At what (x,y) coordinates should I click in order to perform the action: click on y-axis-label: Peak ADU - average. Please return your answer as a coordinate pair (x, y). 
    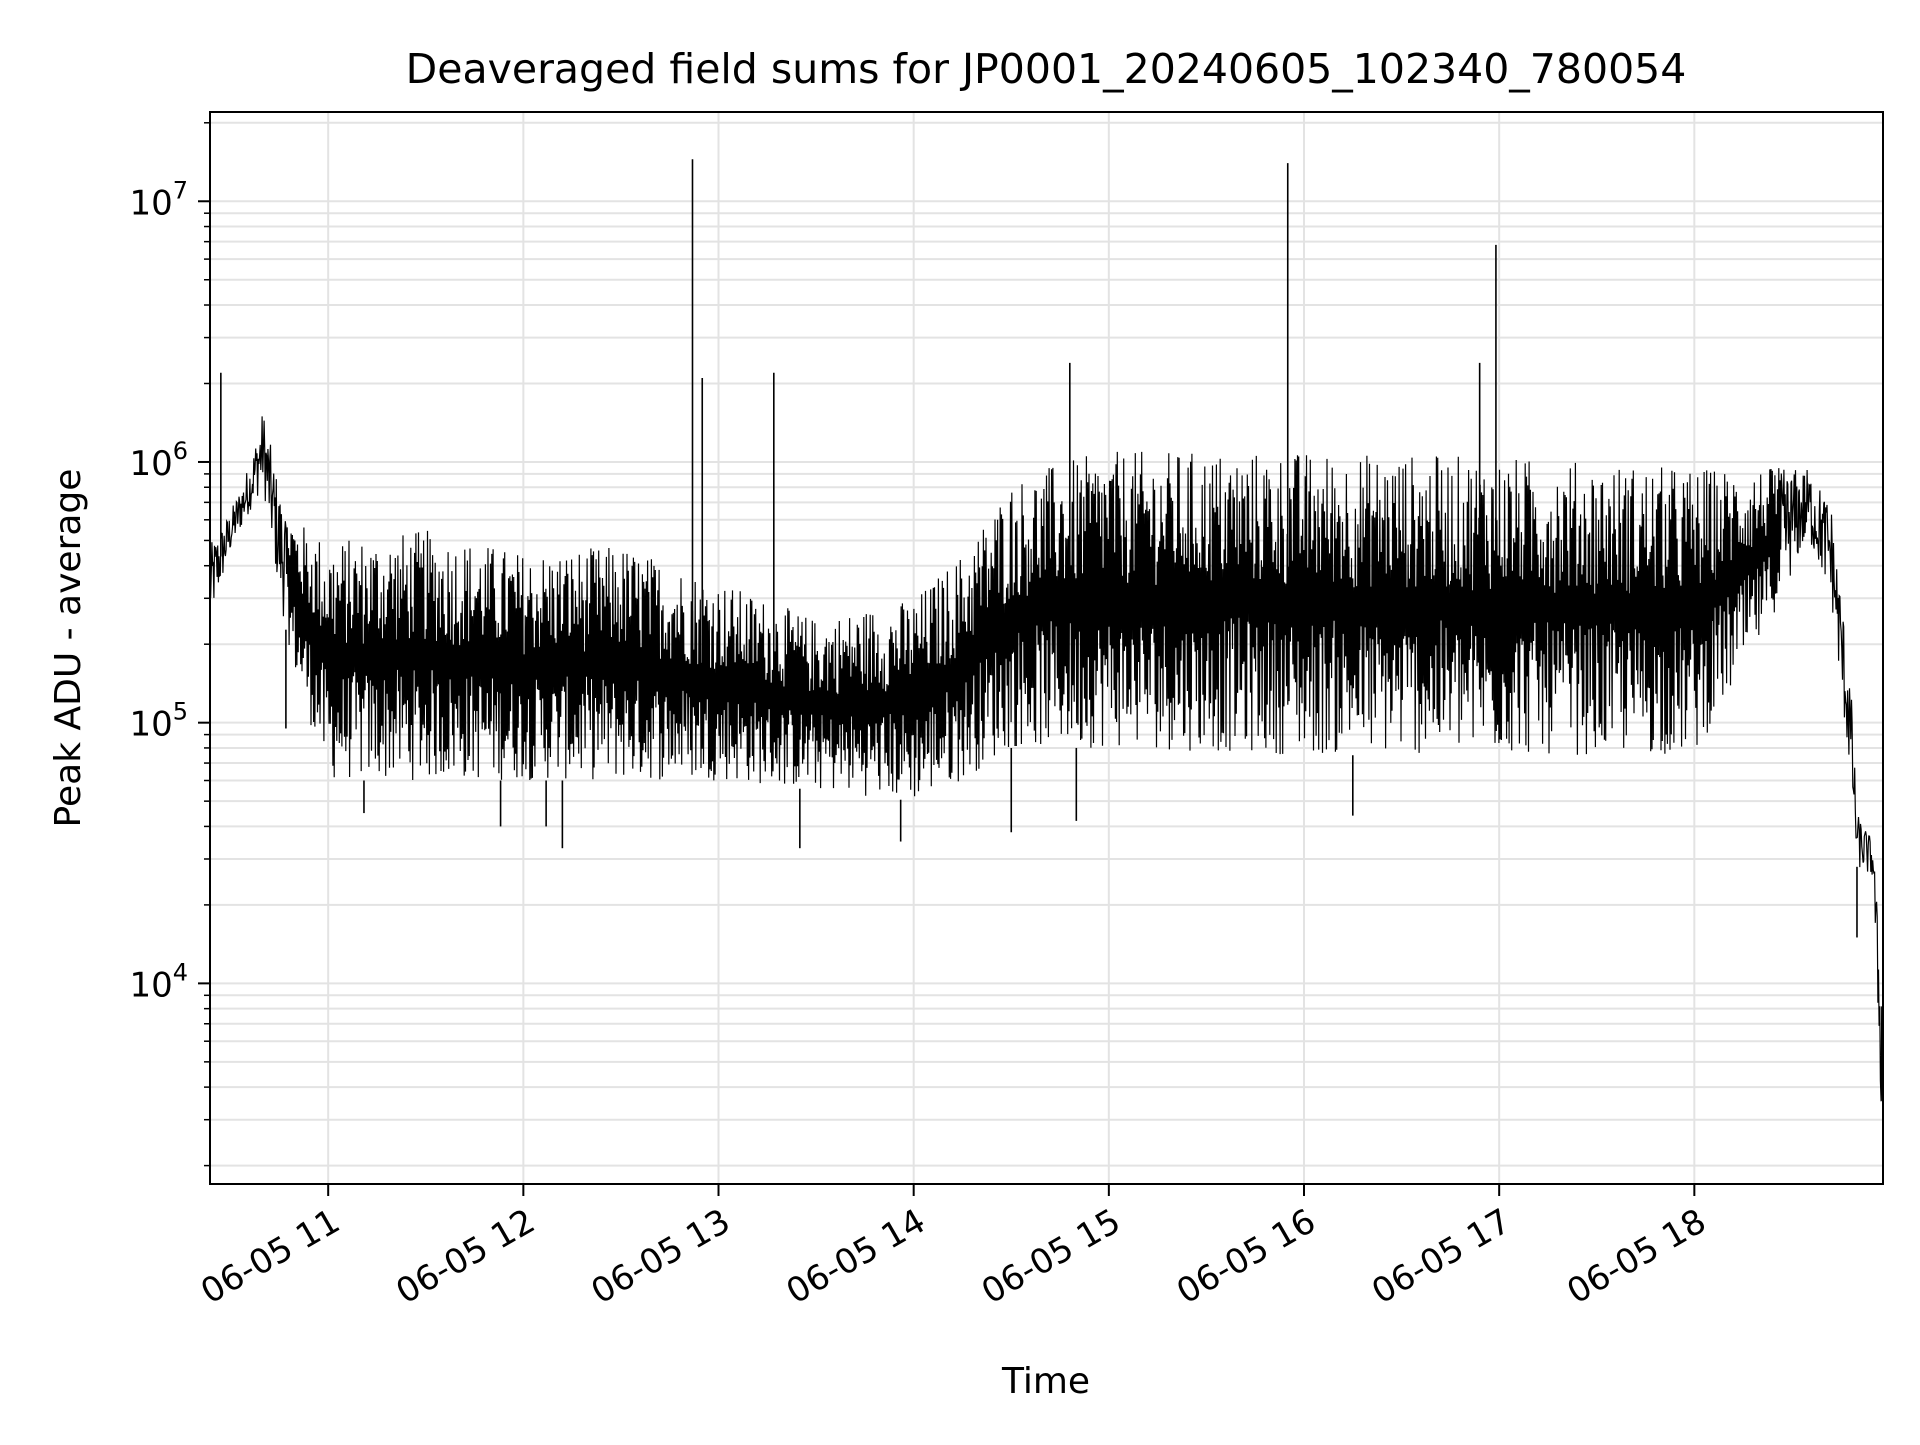
    Looking at the image, I should click on (68, 648).